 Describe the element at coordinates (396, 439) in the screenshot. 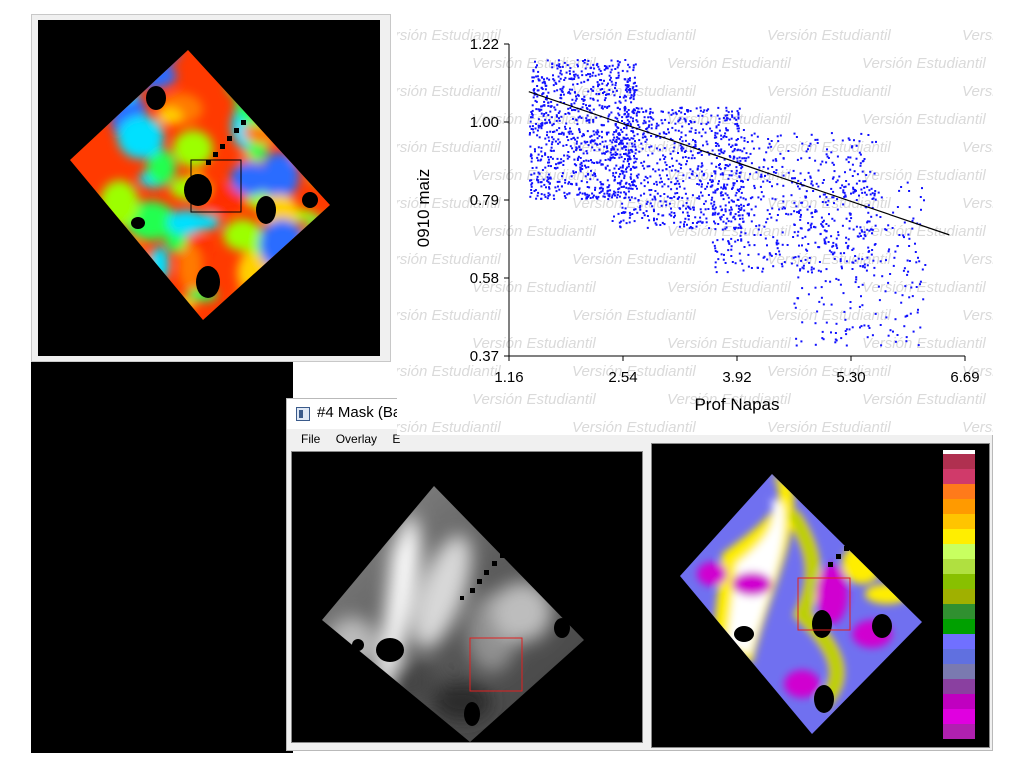

I see `menu-edit: E` at that location.